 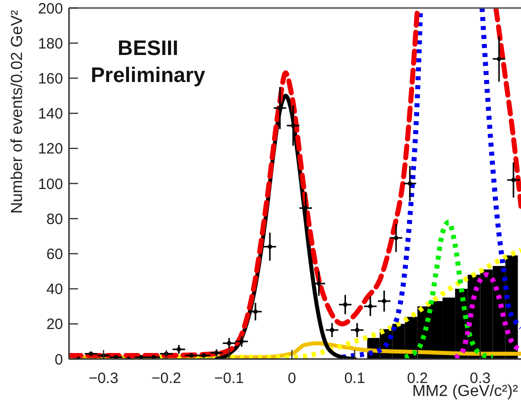 I want to click on x-tick-label: 0.1, so click(x=355, y=378).